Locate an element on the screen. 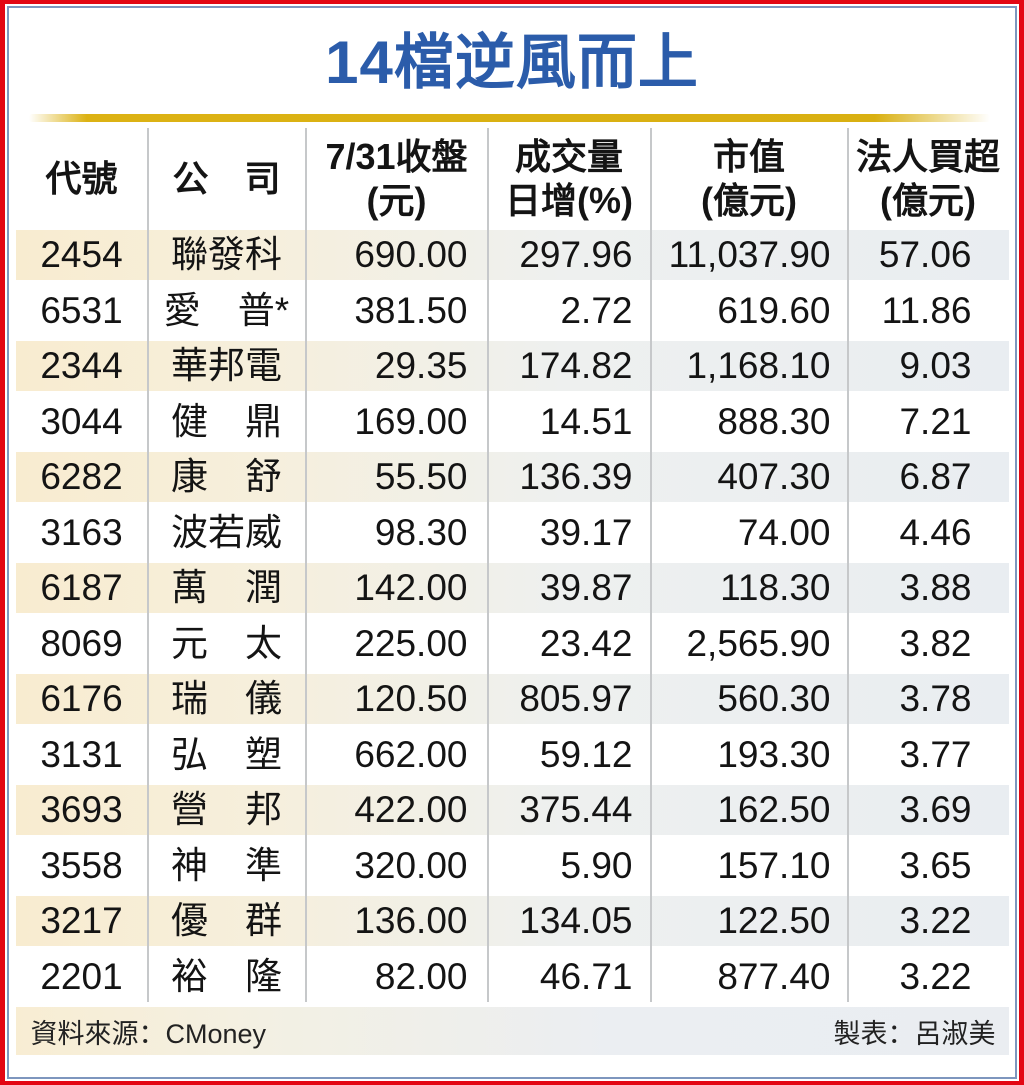 This screenshot has height=1085, width=1024. cell-company: 弘 塑 is located at coordinates (226, 754).